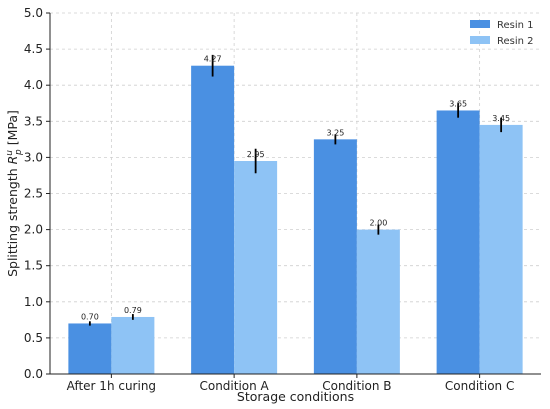  Describe the element at coordinates (10, 153) in the screenshot. I see `y-axis-title-sup: u` at that location.